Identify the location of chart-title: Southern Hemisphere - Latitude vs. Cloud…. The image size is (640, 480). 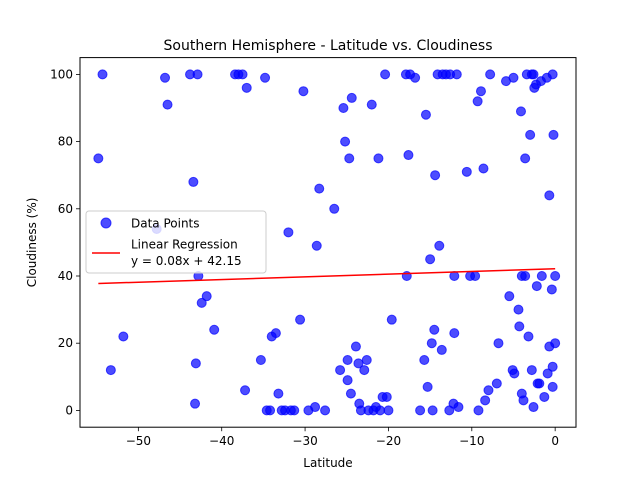
(328, 46).